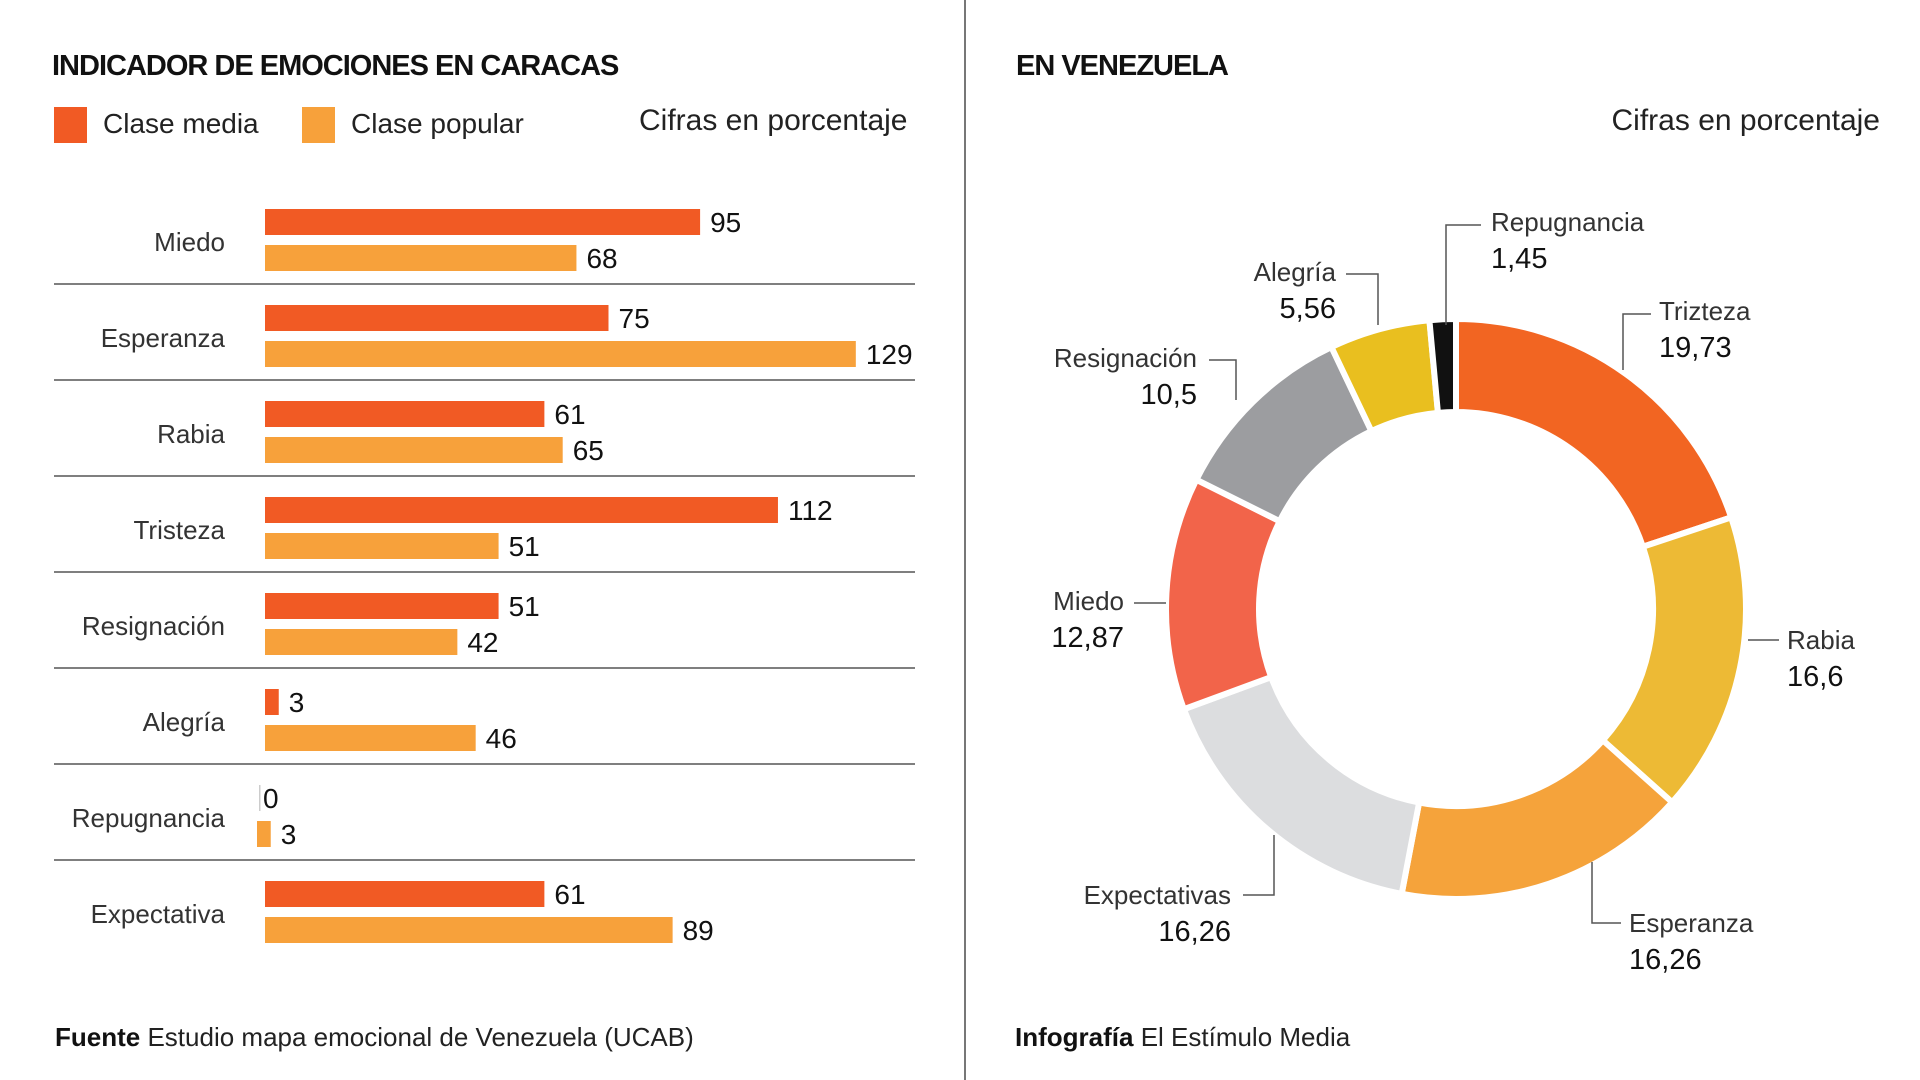 Image resolution: width=1920 pixels, height=1080 pixels. What do you see at coordinates (149, 818) in the screenshot?
I see `category-label: Repugnancia` at bounding box center [149, 818].